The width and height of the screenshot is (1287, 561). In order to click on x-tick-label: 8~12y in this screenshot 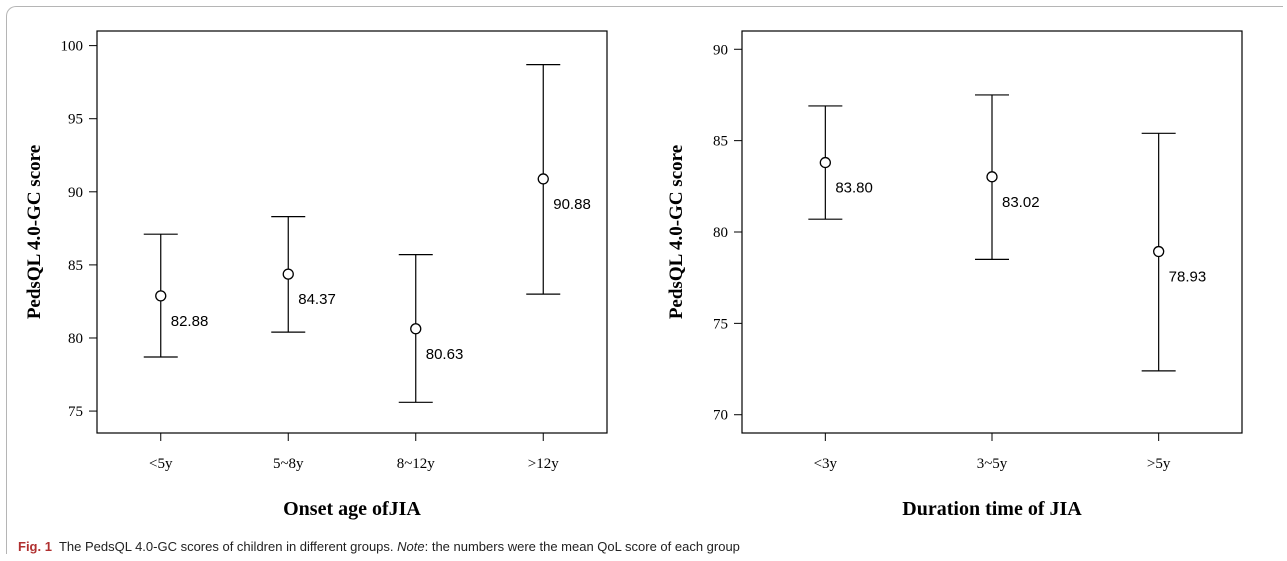, I will do `click(416, 464)`.